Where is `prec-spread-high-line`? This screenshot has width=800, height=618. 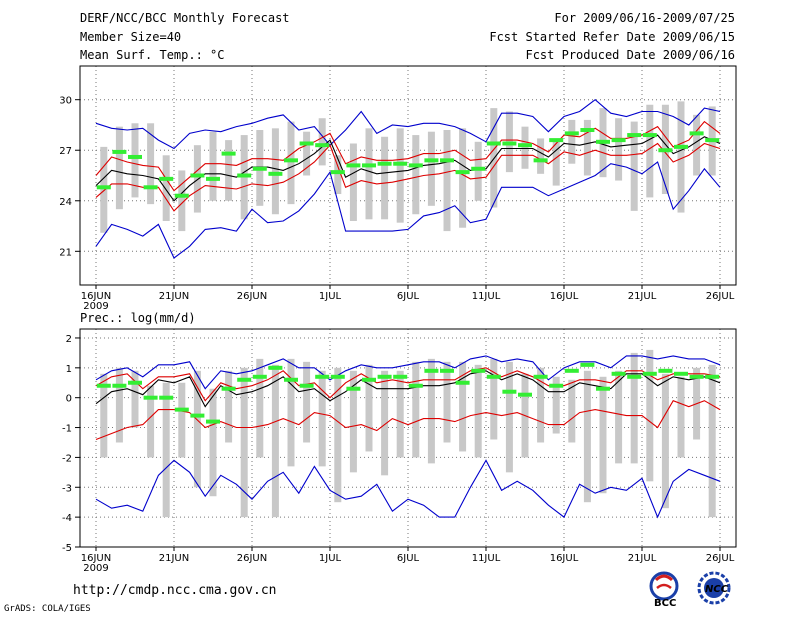
prec-spread-high-line is located at coordinates (408, 384).